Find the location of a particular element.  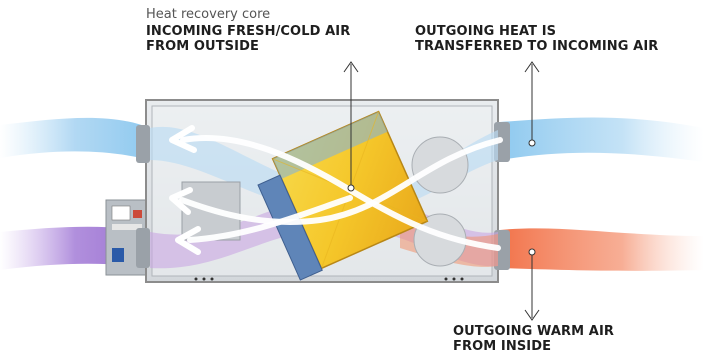

warm-callout-dot is located at coordinates (532, 252).